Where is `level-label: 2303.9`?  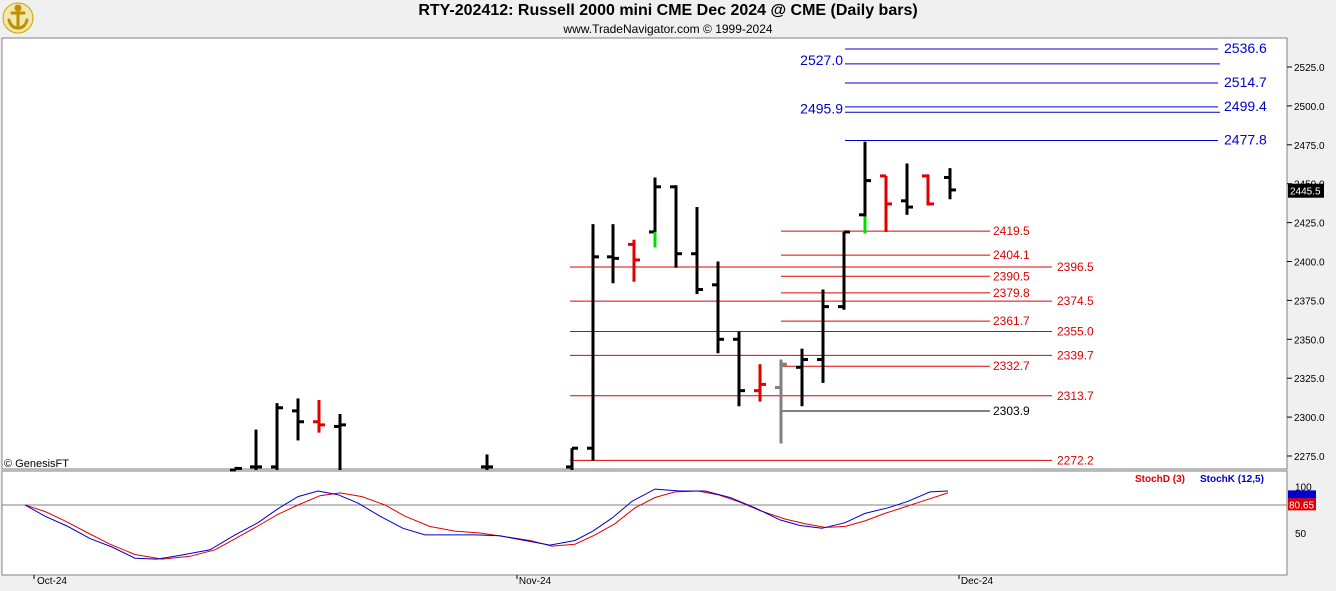 level-label: 2303.9 is located at coordinates (1011, 411).